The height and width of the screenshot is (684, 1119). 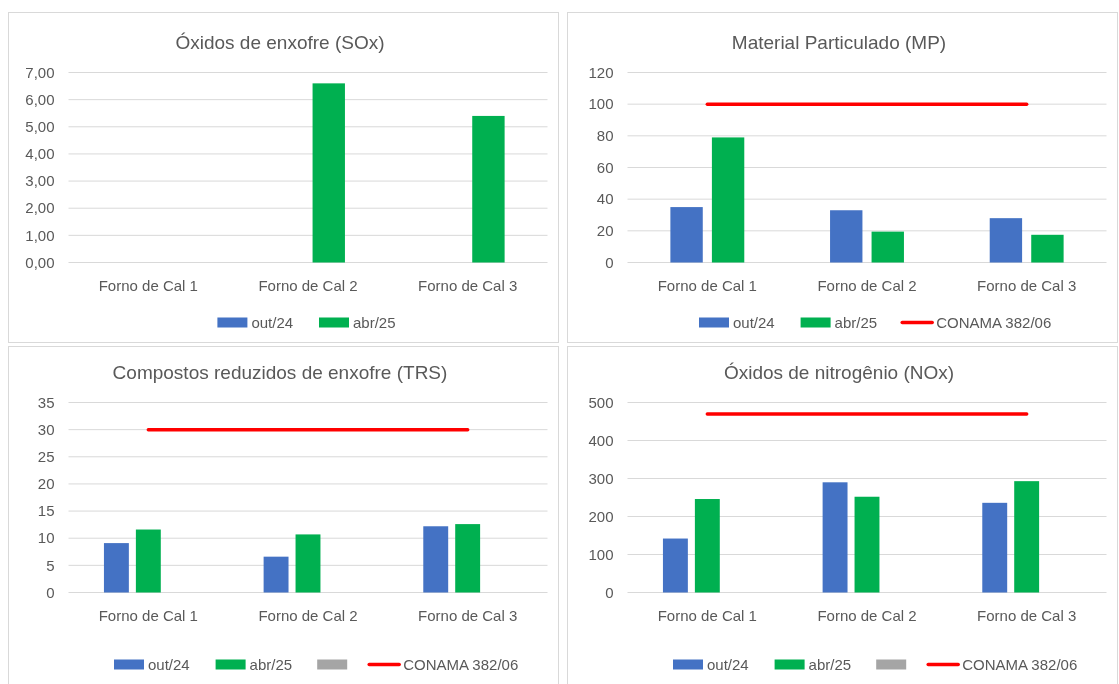 I want to click on y-tick-label: 4,00, so click(x=40, y=154).